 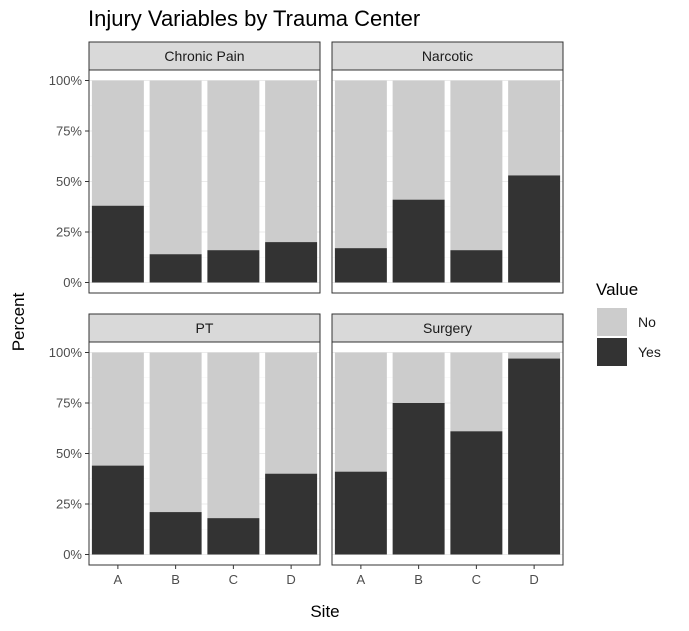 I want to click on strip-label-pt: PT, so click(x=205, y=328).